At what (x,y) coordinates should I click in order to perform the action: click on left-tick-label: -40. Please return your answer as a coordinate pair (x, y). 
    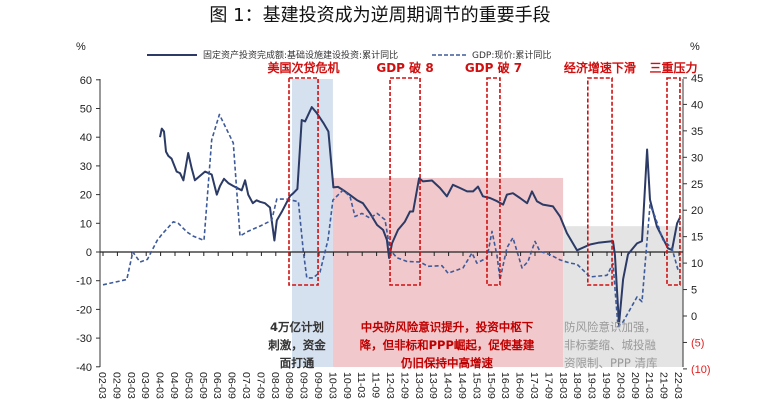
    Looking at the image, I should click on (84, 368).